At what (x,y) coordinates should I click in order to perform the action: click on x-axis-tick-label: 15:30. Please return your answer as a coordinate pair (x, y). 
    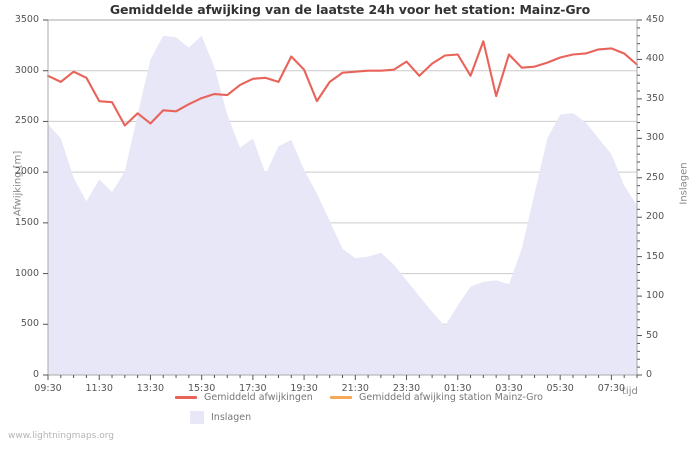
    Looking at the image, I should click on (201, 388).